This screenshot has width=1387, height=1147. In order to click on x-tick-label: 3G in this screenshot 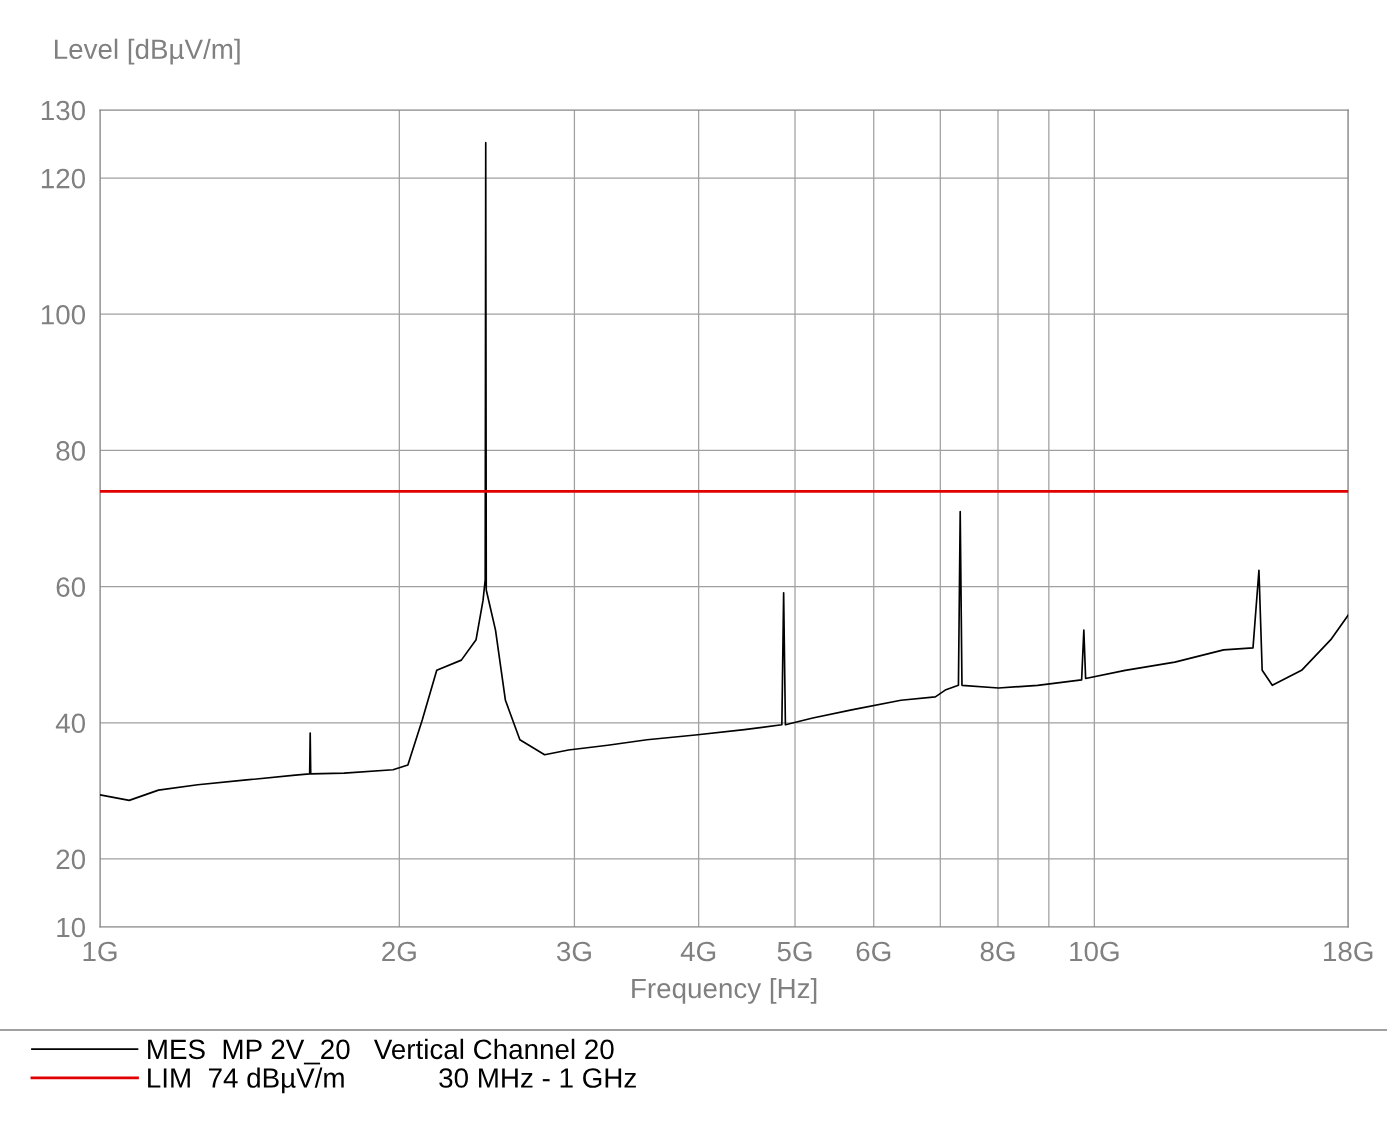, I will do `click(573, 951)`.